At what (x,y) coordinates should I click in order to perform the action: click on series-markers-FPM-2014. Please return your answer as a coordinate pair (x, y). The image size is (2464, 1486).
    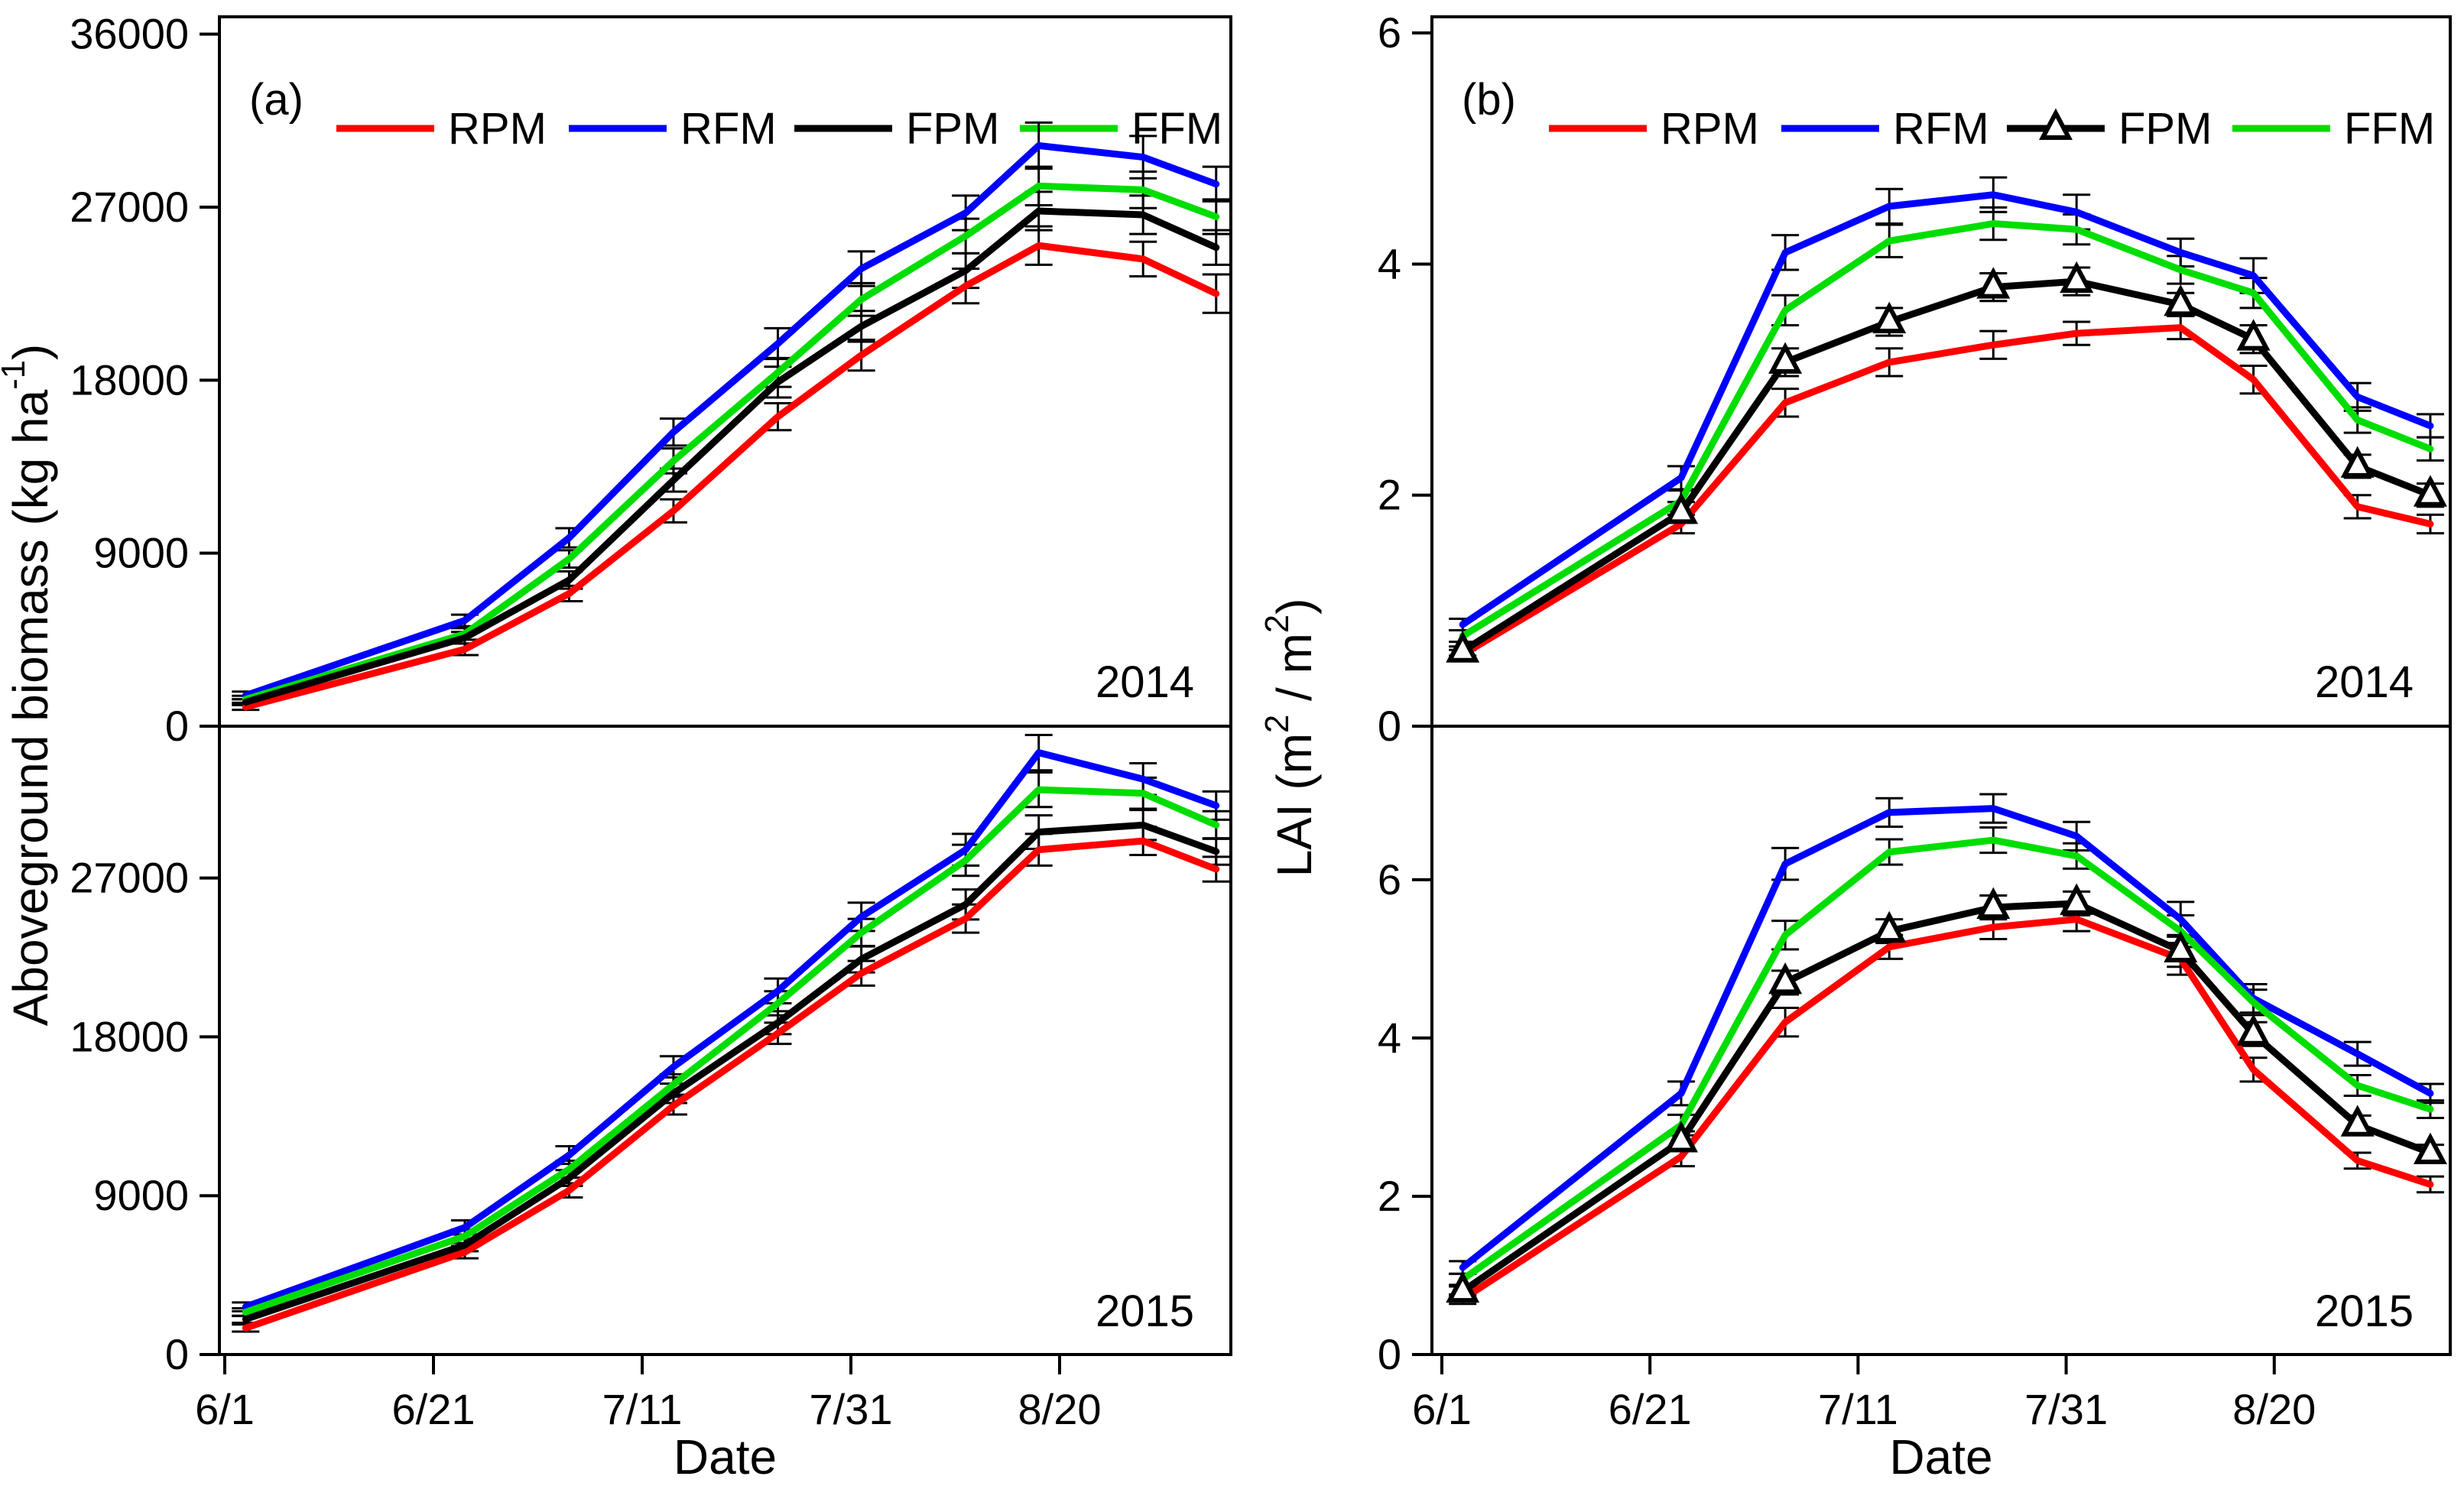
    Looking at the image, I should click on (1946, 462).